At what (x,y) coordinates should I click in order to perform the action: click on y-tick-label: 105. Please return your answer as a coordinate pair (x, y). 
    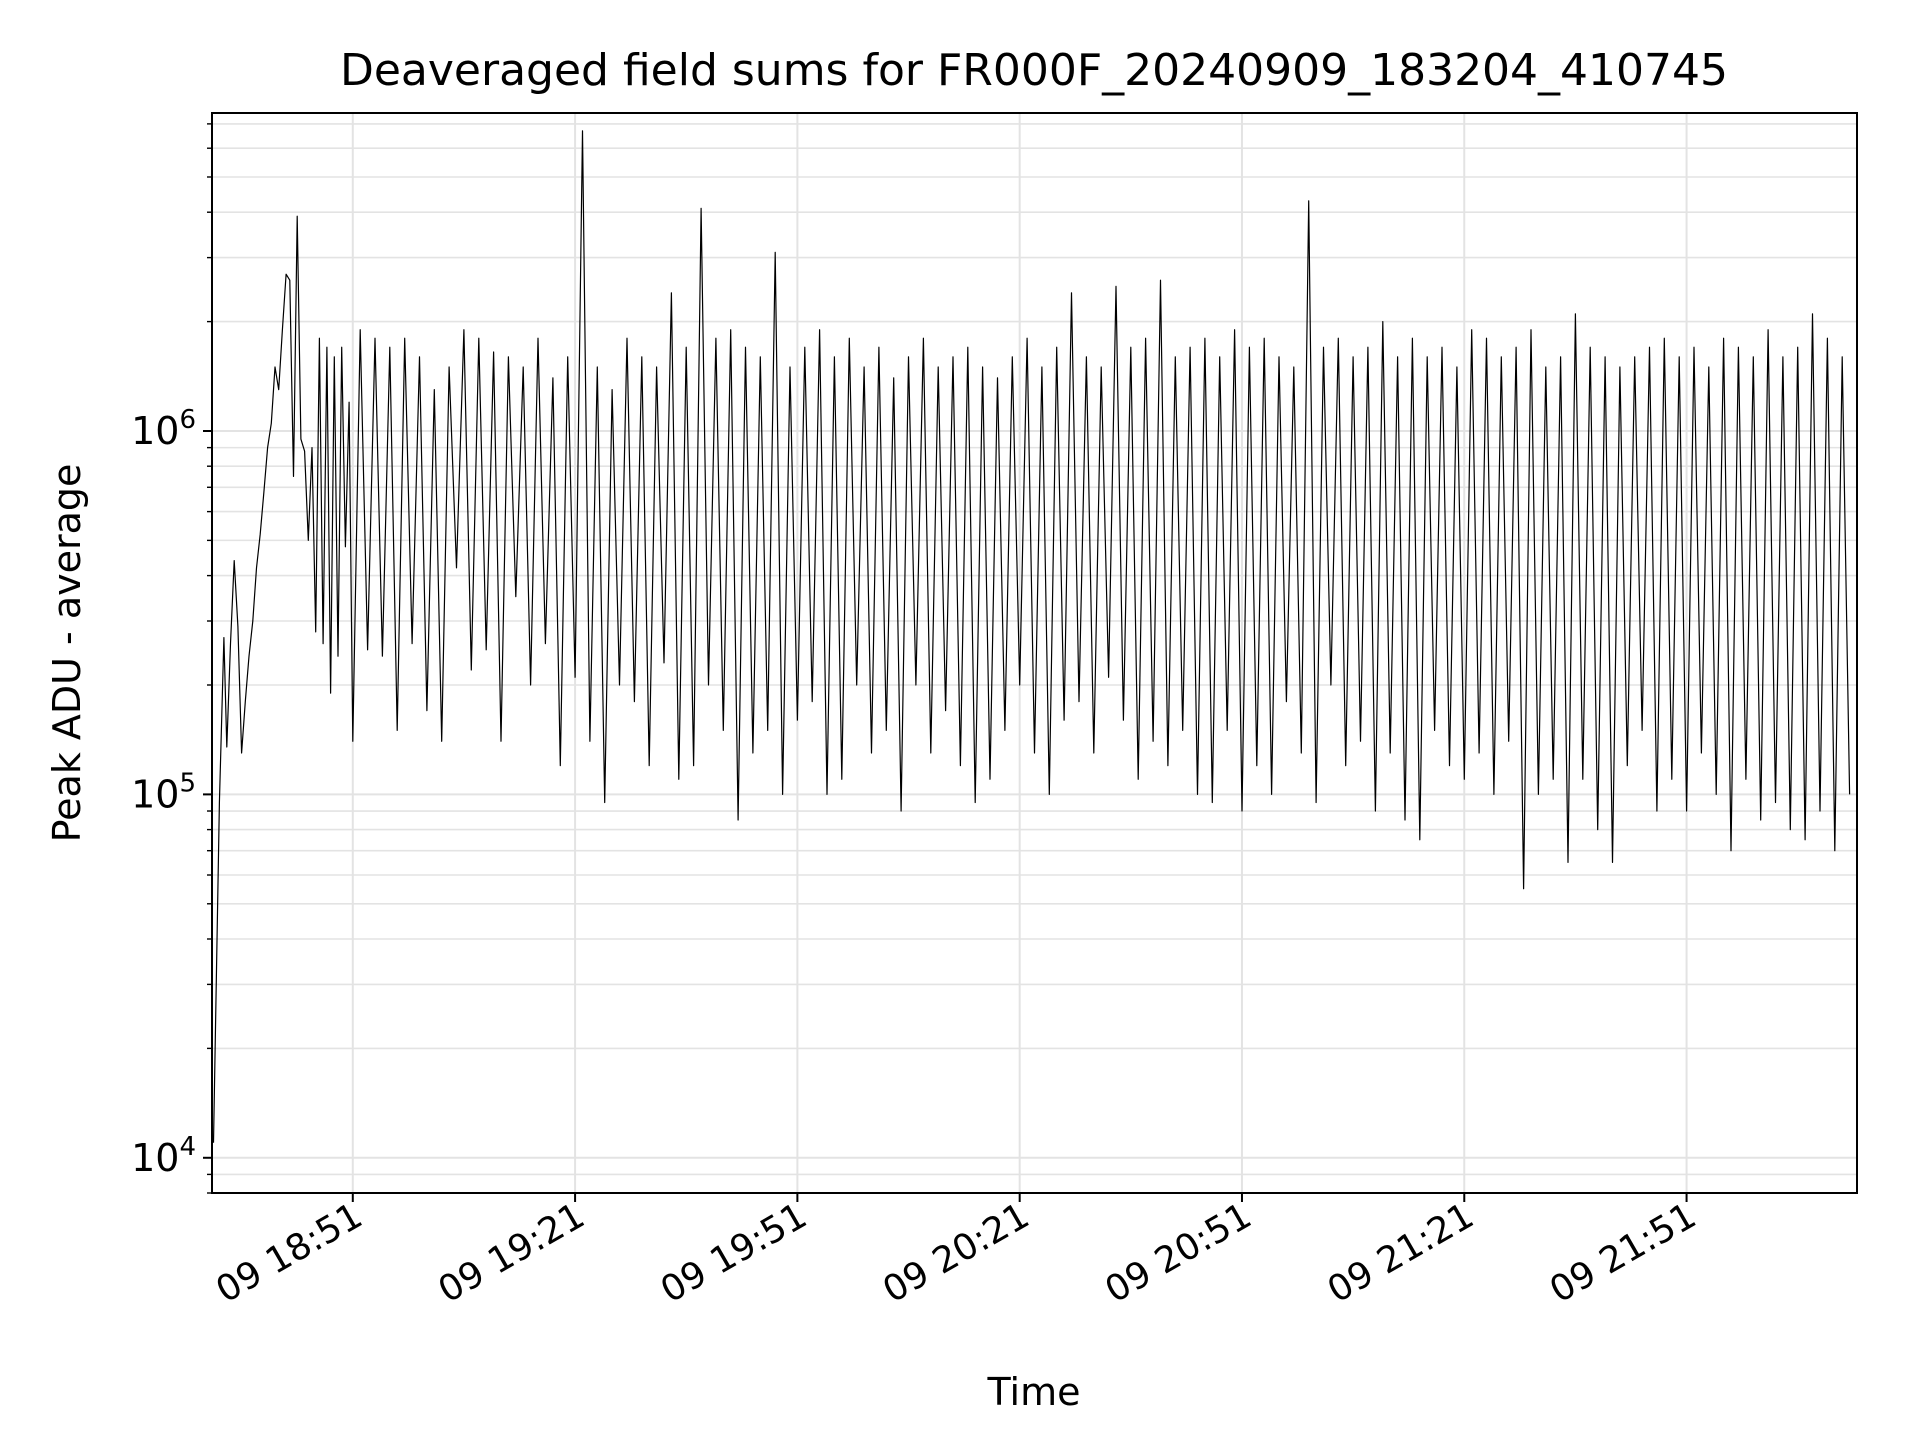
    Looking at the image, I should click on (163, 792).